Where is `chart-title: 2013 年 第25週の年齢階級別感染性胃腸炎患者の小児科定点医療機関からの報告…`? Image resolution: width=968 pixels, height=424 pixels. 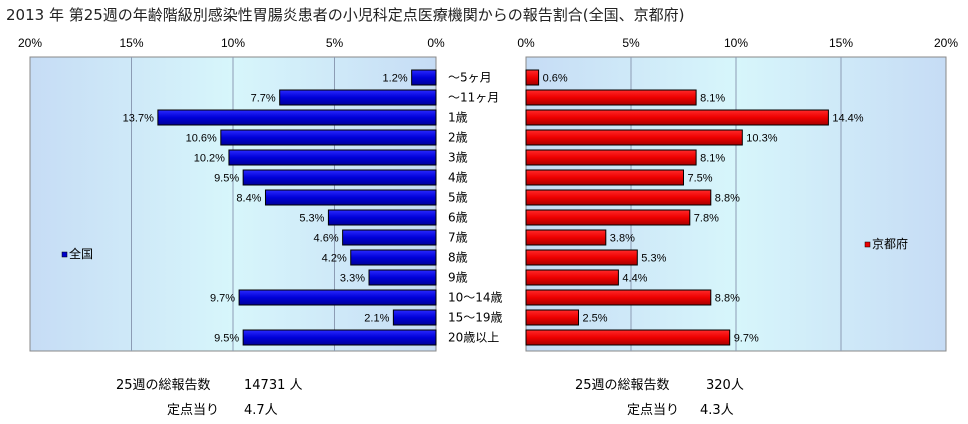
chart-title: 2013 年 第25週の年齢階級別感染性胃腸炎患者の小児科定点医療機関からの報告… is located at coordinates (345, 15).